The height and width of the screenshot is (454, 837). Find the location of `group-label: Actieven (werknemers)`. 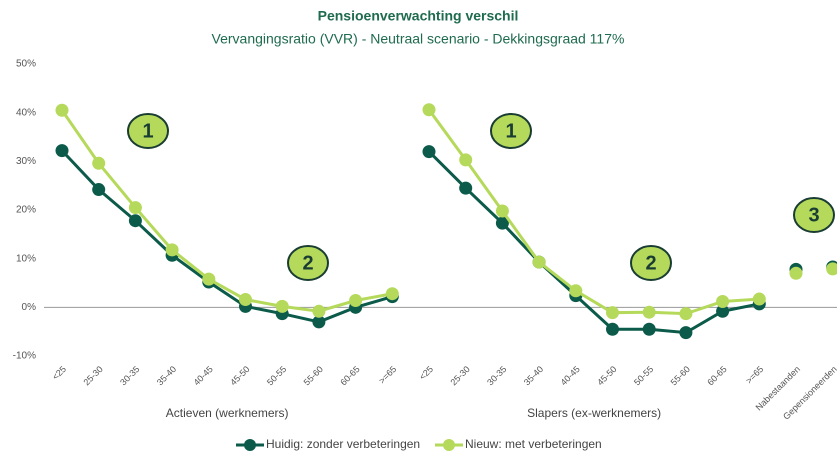

group-label: Actieven (werknemers) is located at coordinates (227, 413).